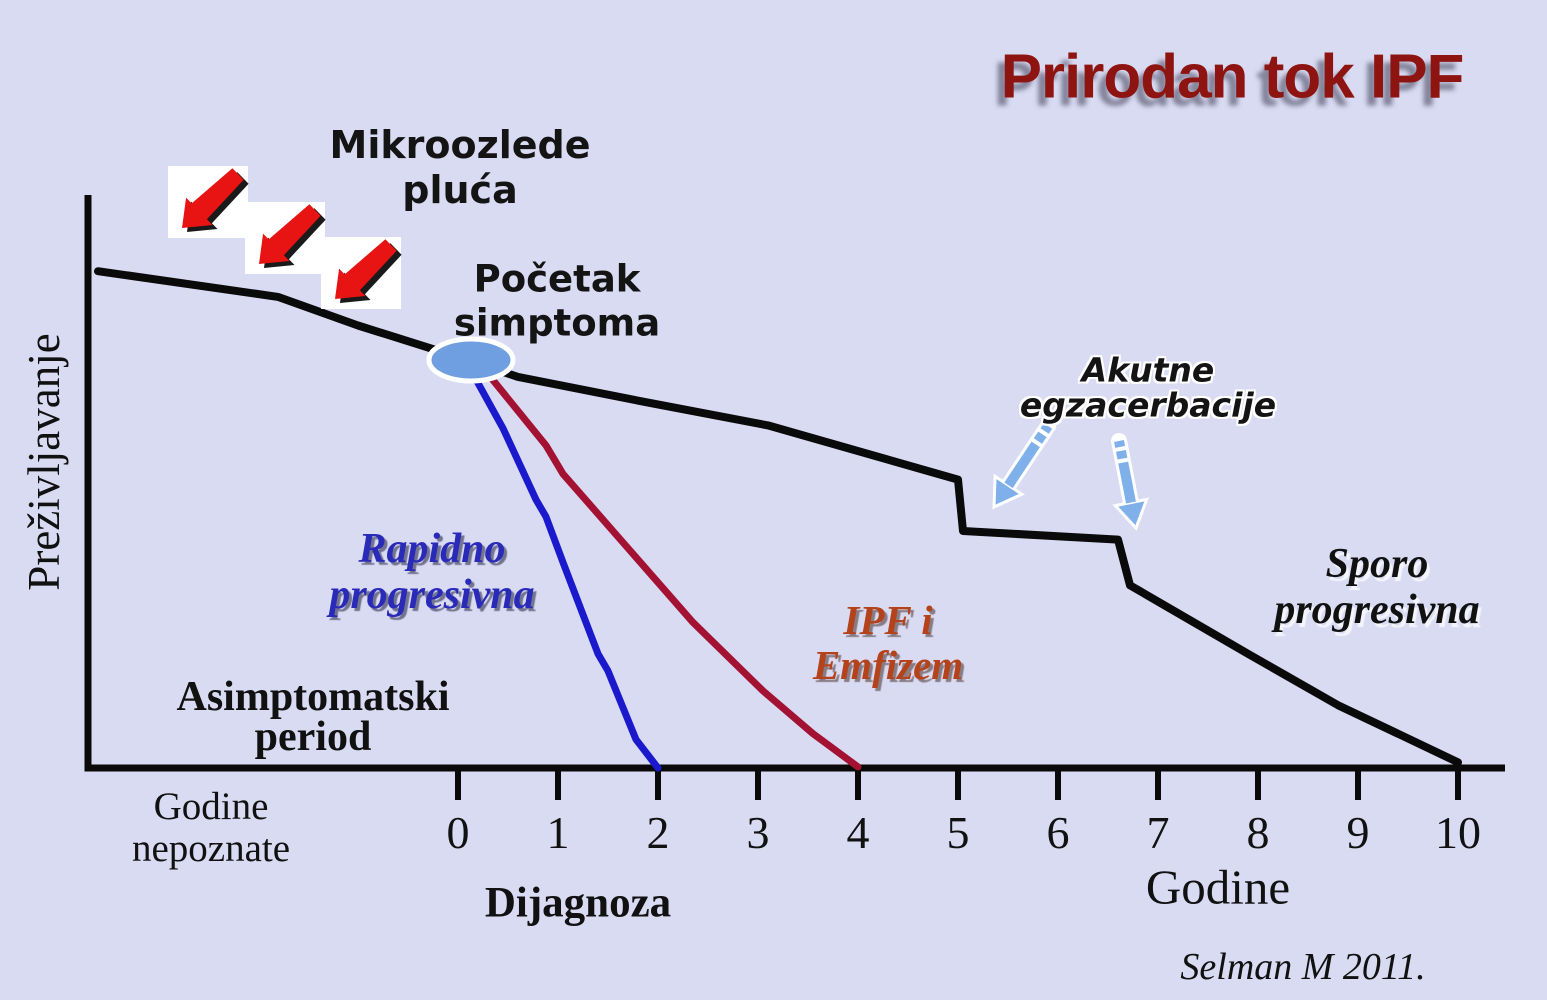 The image size is (1547, 1000). I want to click on x-tick-label: 1, so click(558, 832).